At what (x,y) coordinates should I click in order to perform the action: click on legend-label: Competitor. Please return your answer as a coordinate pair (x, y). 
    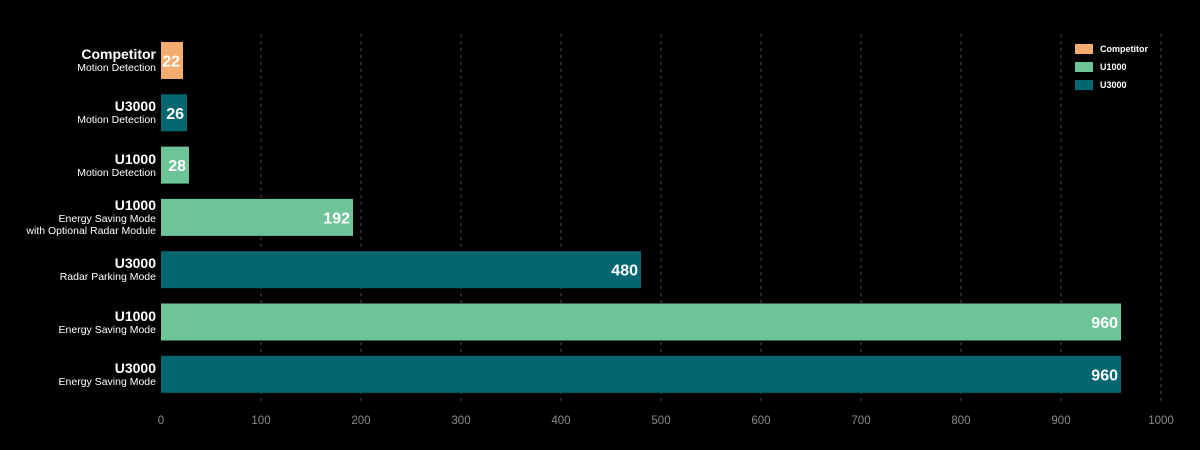
    Looking at the image, I should click on (1124, 49).